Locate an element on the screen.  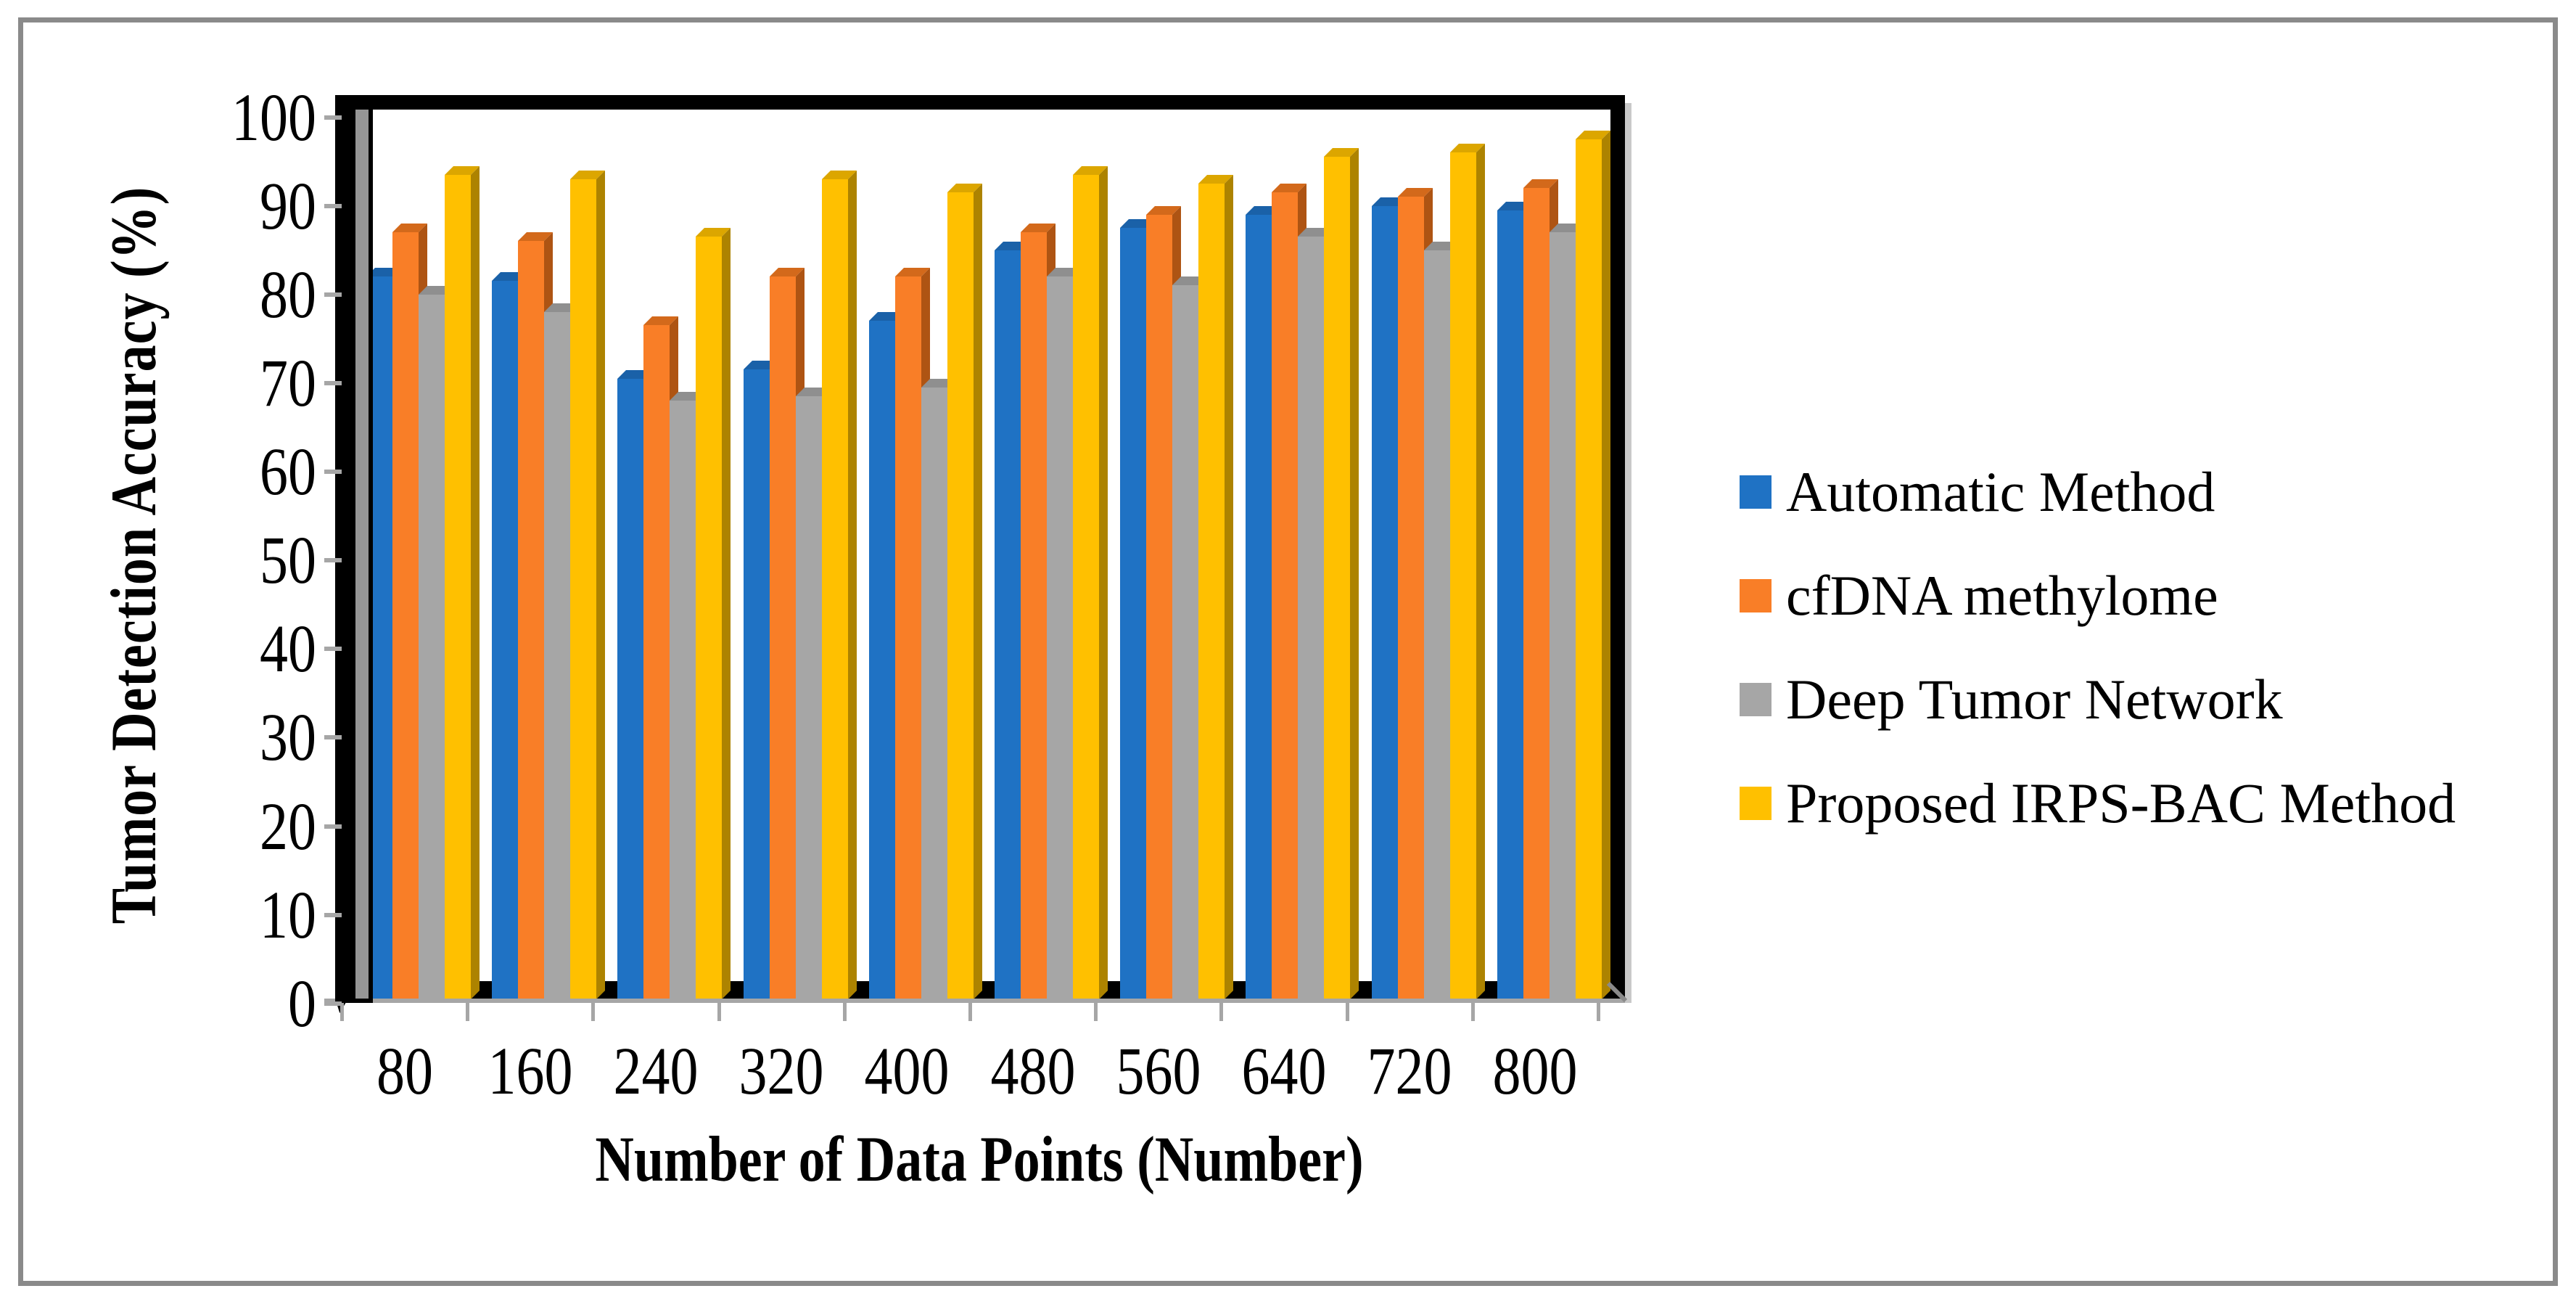
x-axis-title: Number of Data Points (Number) is located at coordinates (979, 1159).